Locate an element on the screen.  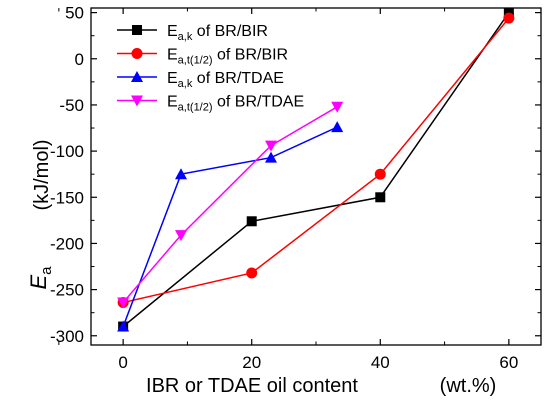
y-tick-label: -150 is located at coordinates (67, 197).